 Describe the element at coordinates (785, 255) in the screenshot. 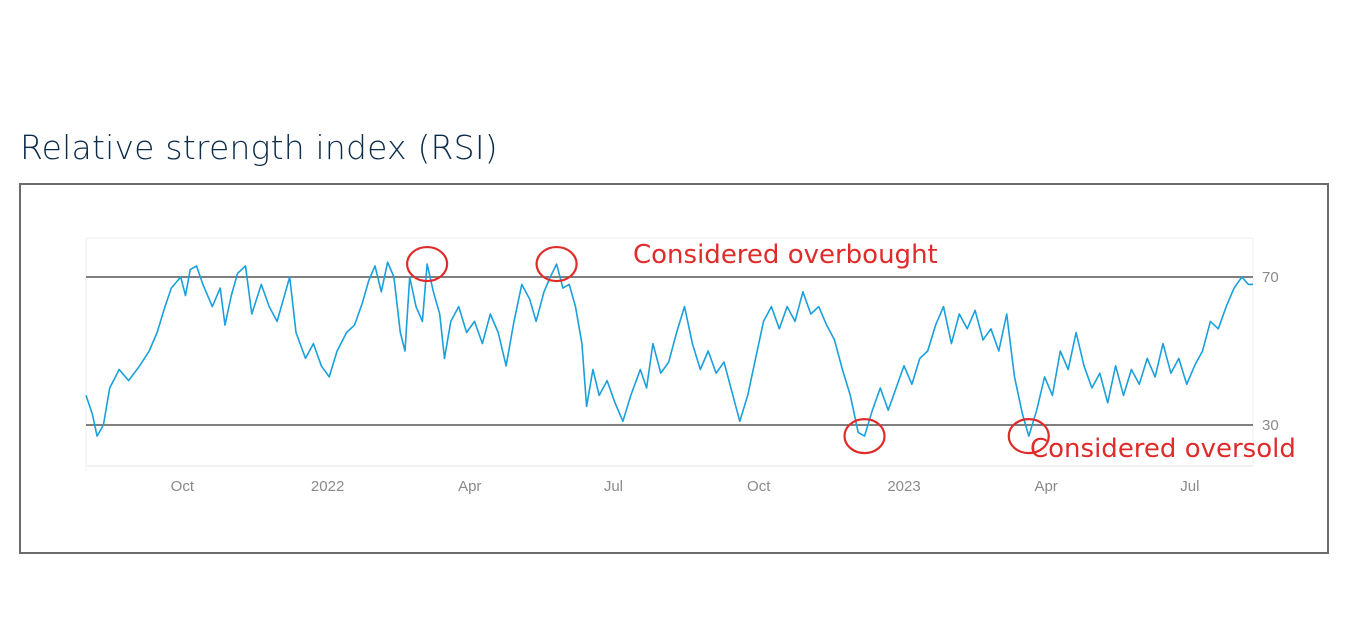

I see `overbought-annotation: Considered overbought` at that location.